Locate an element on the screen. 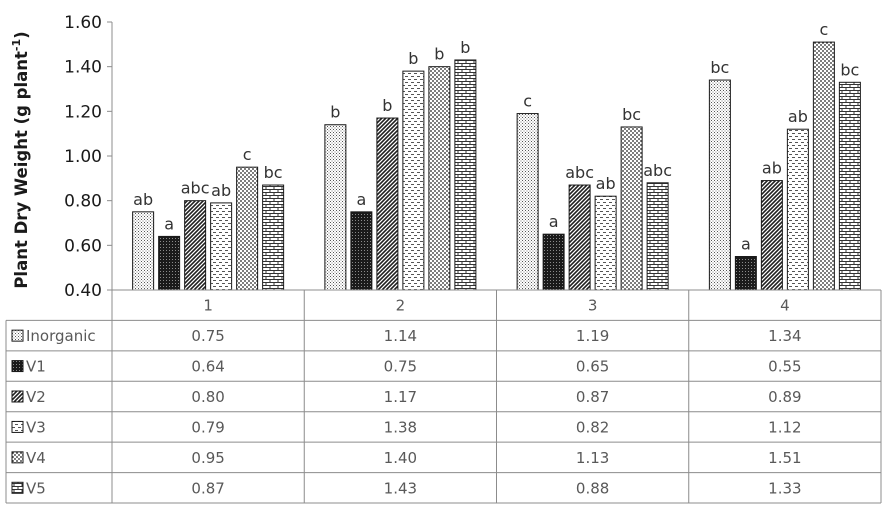  table-cell-value: 1.34 is located at coordinates (784, 336).